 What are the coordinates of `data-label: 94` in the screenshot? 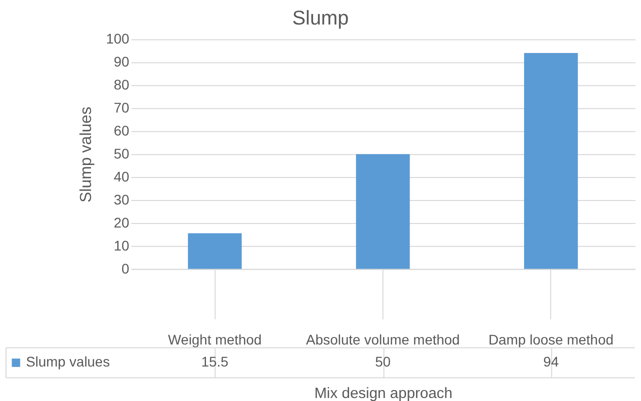 It's located at (551, 362).